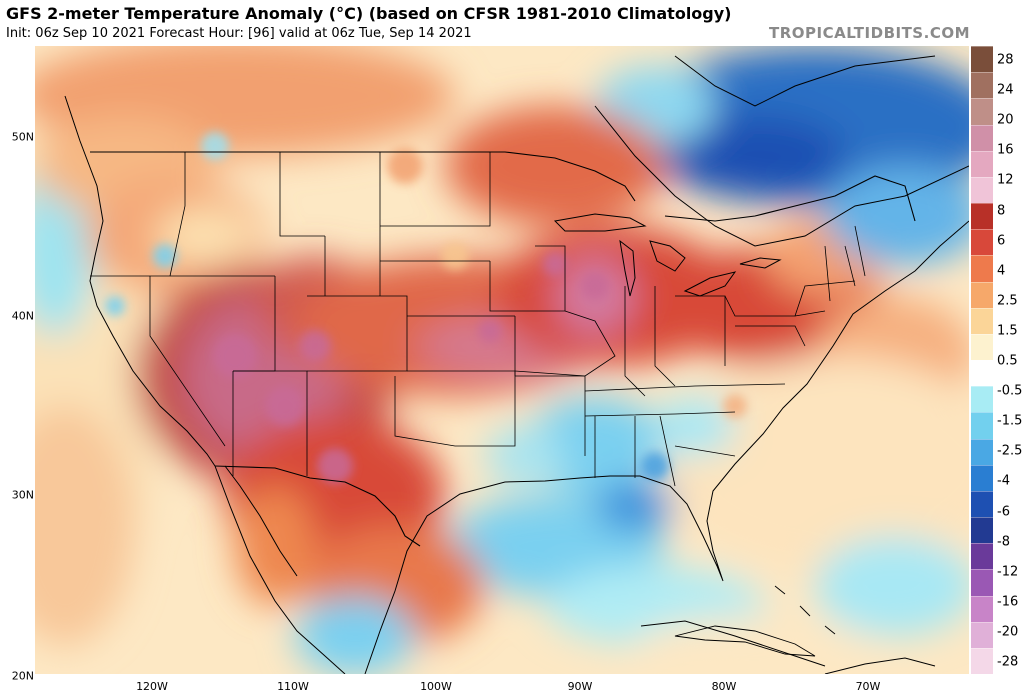 The image size is (1024, 696). Describe the element at coordinates (1010, 451) in the screenshot. I see `legend-label: -2.5` at that location.